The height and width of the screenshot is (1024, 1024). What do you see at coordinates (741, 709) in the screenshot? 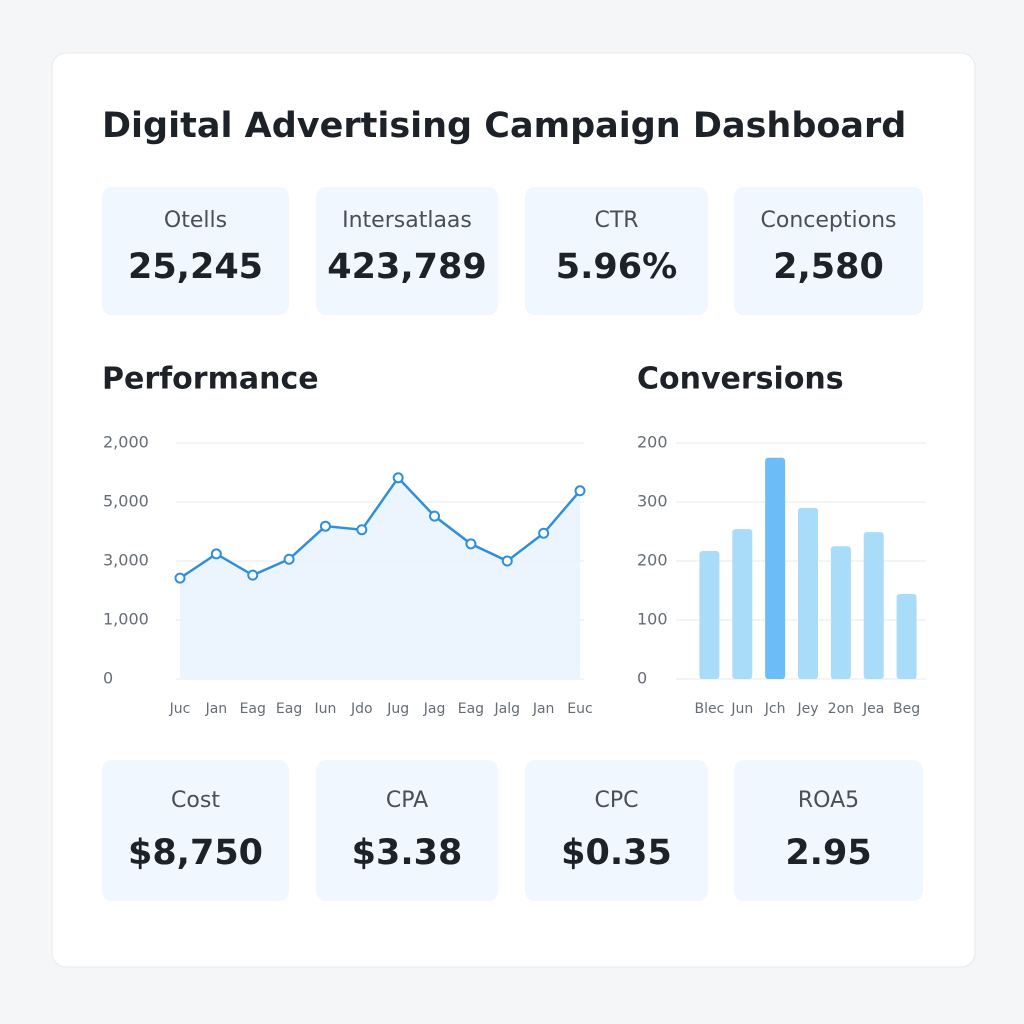
I see `x-tick-label: Jun` at bounding box center [741, 709].